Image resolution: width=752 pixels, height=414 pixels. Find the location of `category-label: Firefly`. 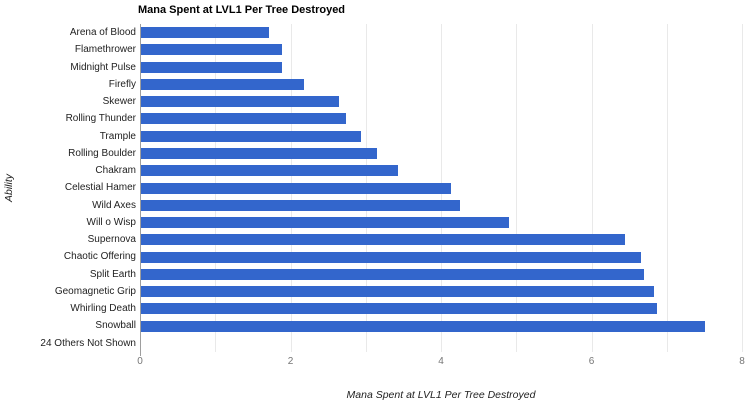

category-label: Firefly is located at coordinates (122, 84).